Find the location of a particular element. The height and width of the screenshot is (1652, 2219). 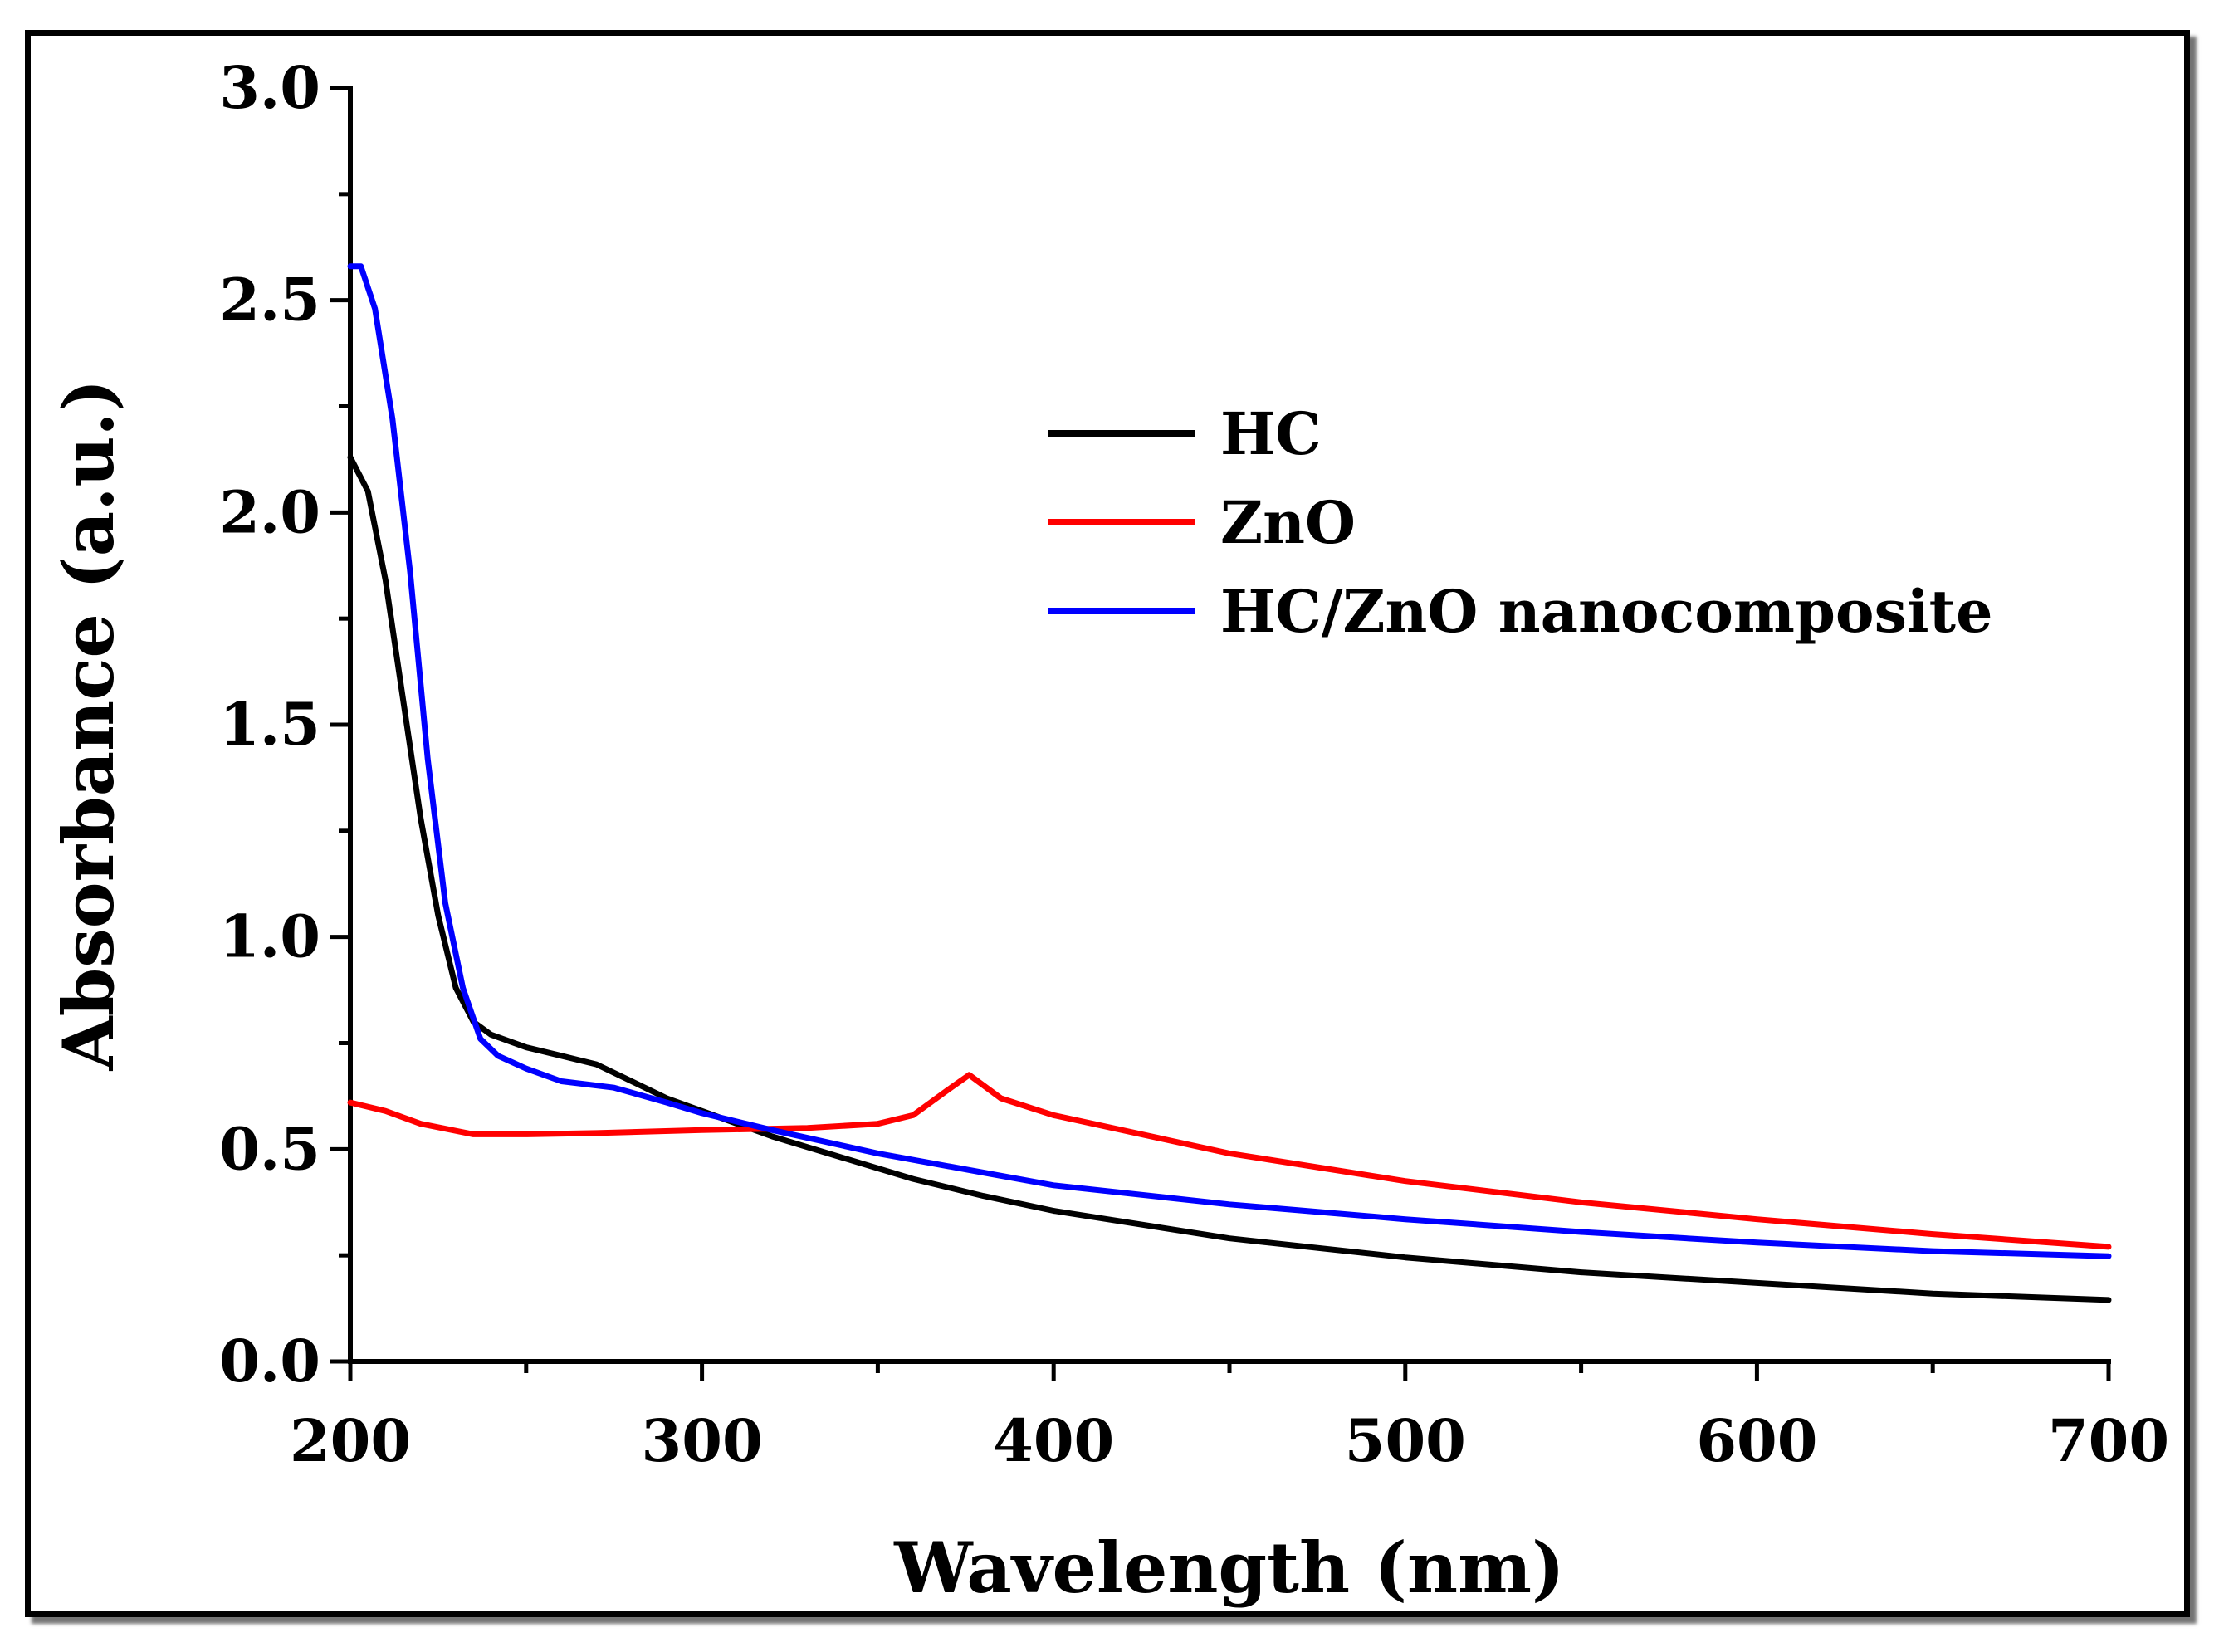

y-tick-label: 0.0 is located at coordinates (269, 1361).